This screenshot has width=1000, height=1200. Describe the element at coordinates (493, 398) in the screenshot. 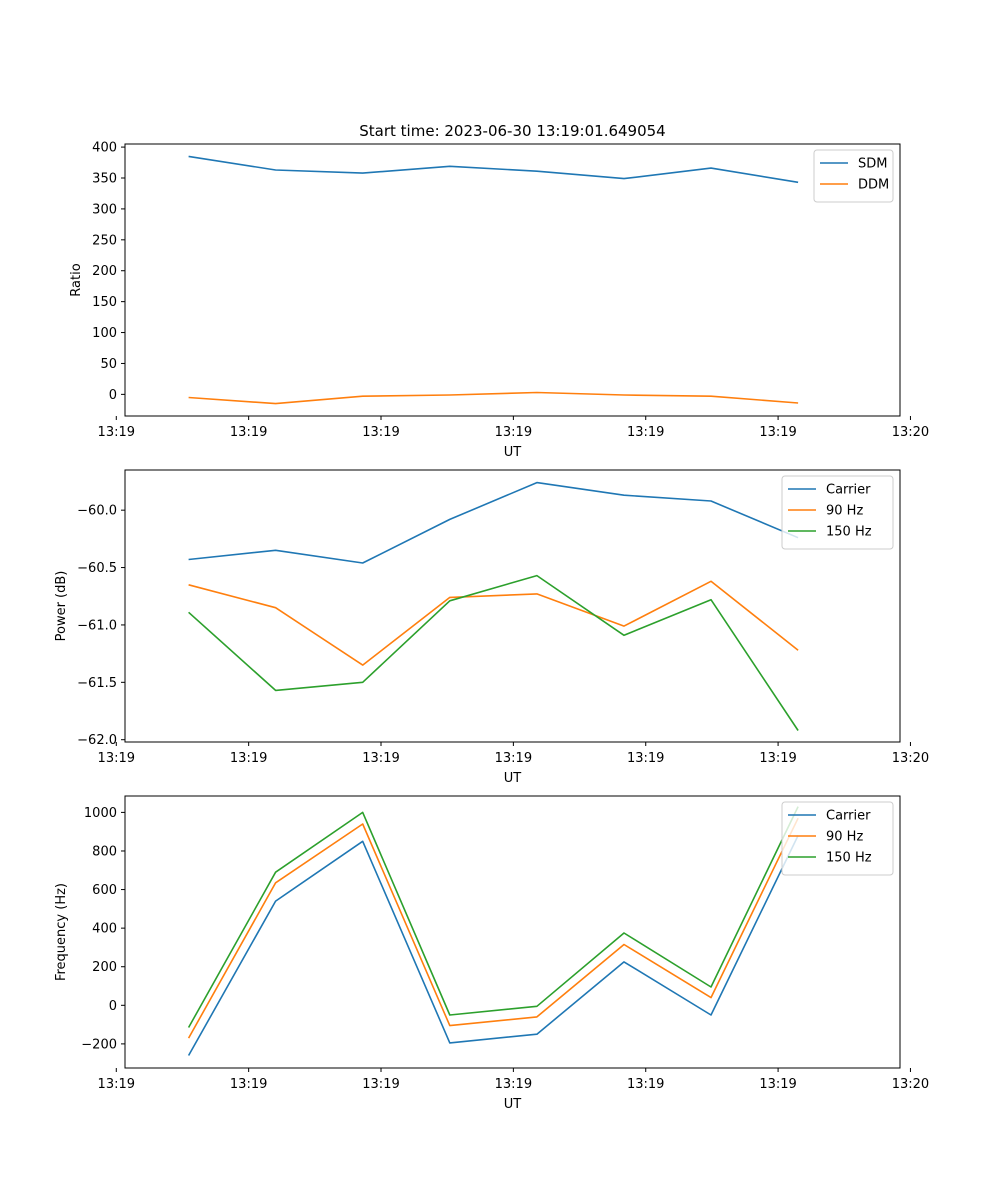

I see `series-line-ddm` at that location.